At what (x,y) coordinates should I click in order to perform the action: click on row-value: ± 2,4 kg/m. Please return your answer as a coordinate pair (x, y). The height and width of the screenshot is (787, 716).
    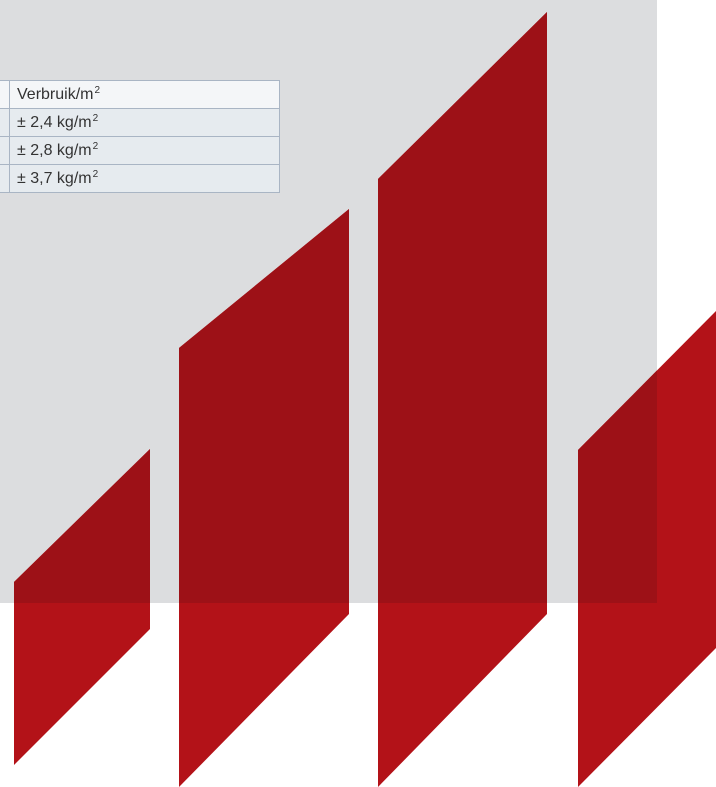
    Looking at the image, I should click on (54, 122).